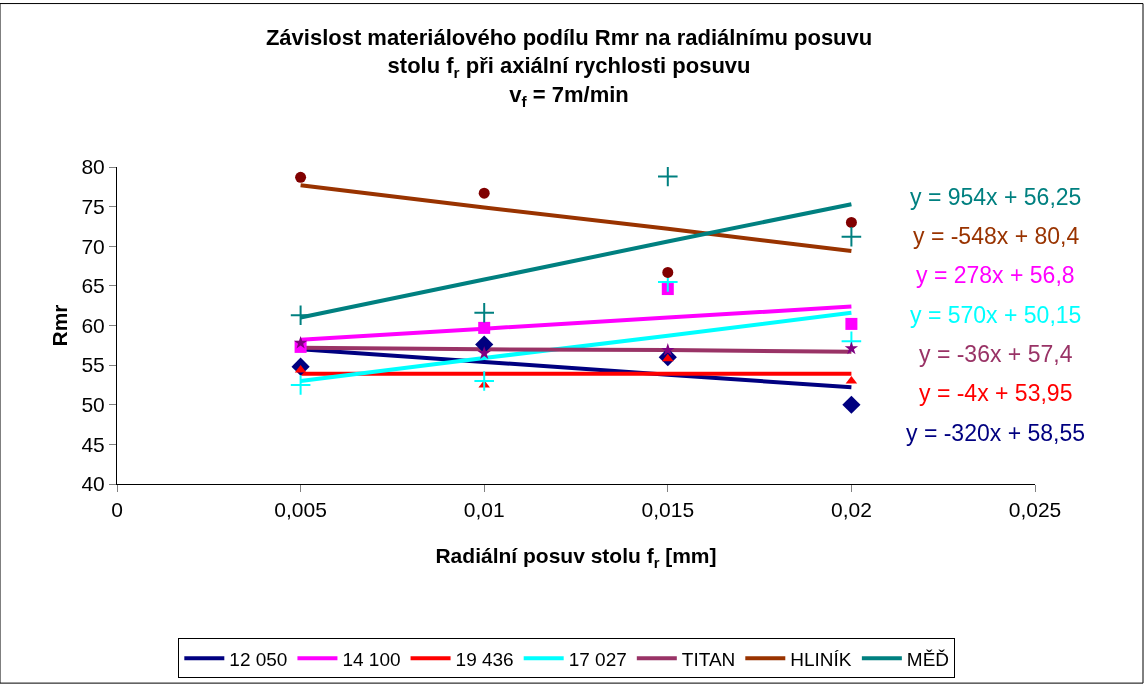 The image size is (1145, 690). What do you see at coordinates (59, 325) in the screenshot?
I see `y-axis-title: Rmr` at bounding box center [59, 325].